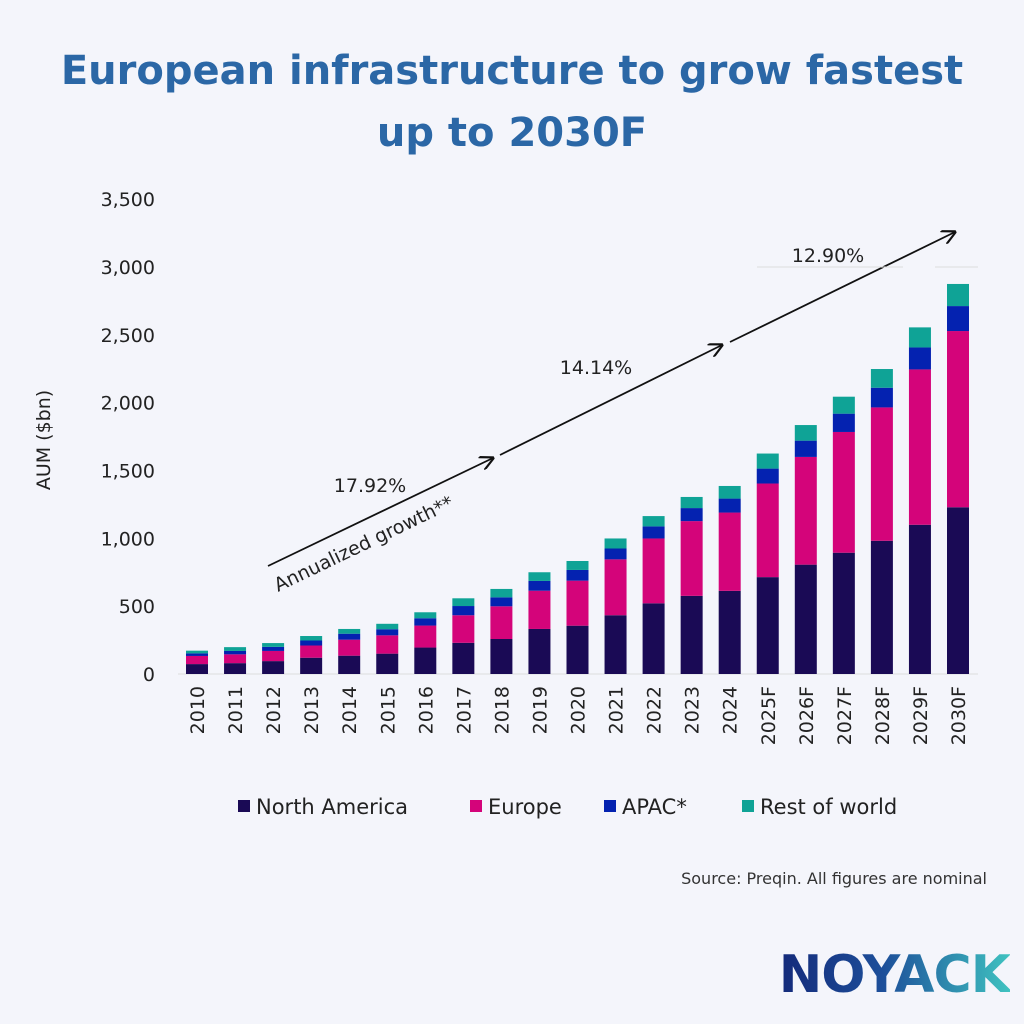  Describe the element at coordinates (370, 486) in the screenshot. I see `growth-rate-label: 17.92%` at that location.